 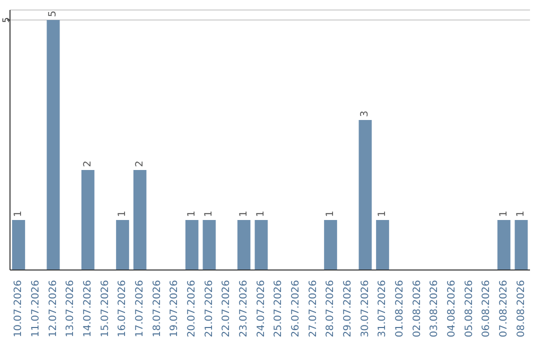 I want to click on x-tick-label: 28.07.2026, so click(x=330, y=309).